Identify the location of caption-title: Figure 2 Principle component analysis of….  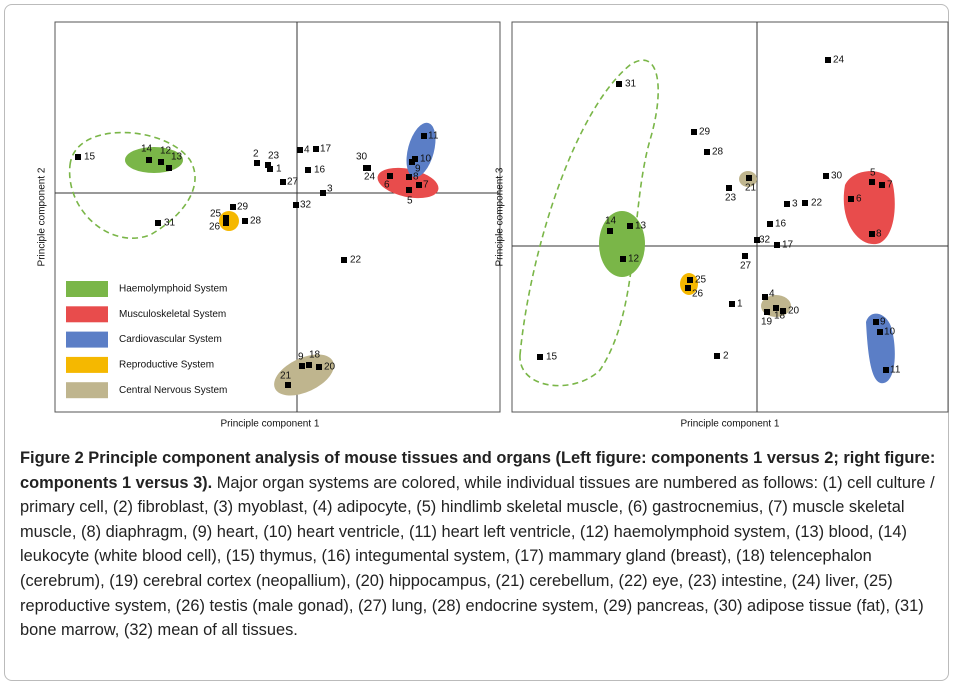
(478, 470).